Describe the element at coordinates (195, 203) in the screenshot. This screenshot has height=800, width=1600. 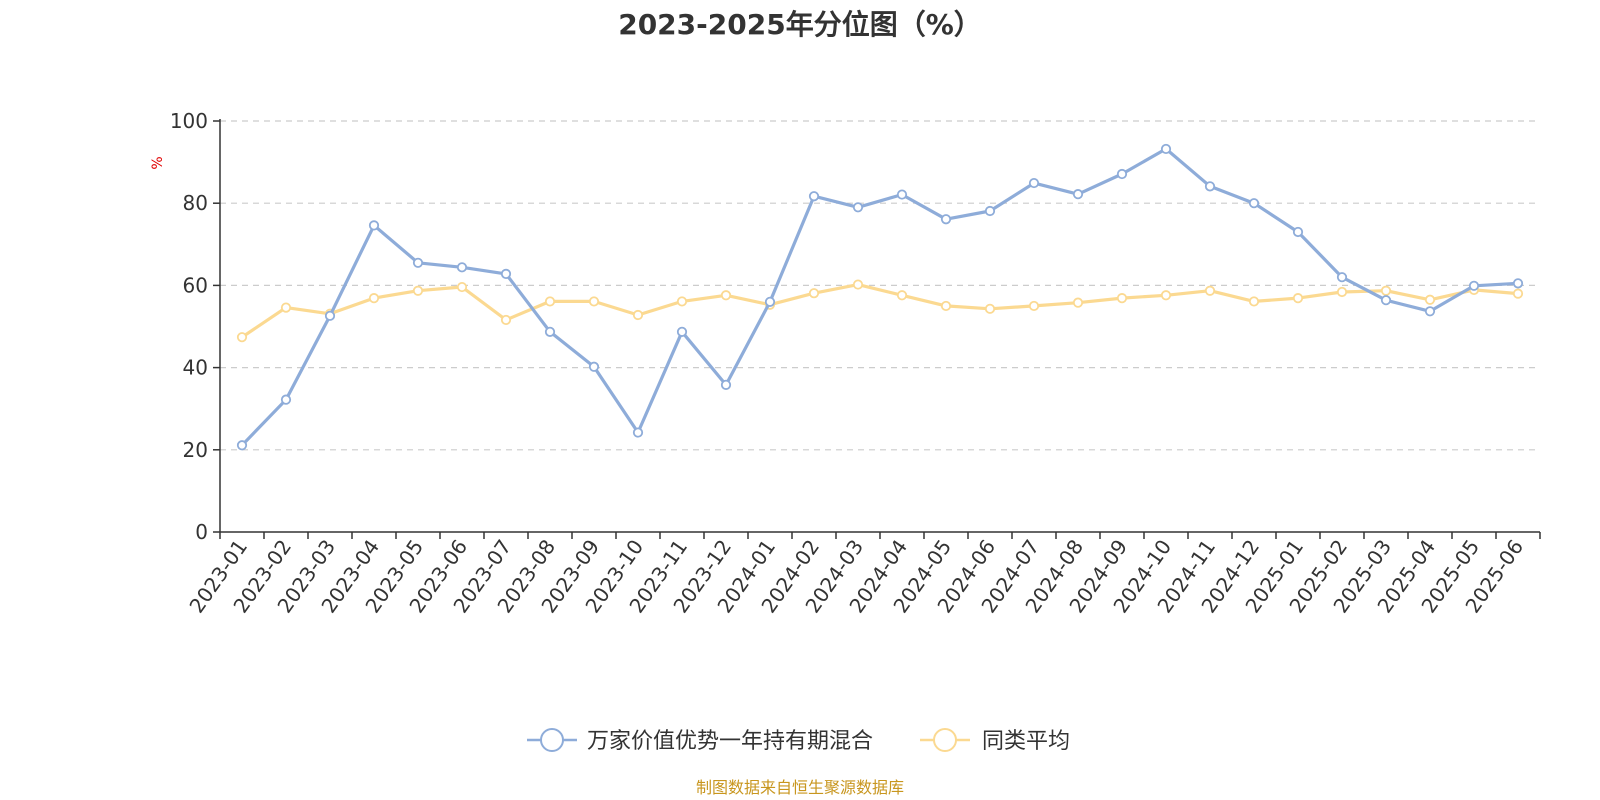
I see `y-tick-label: 80` at that location.